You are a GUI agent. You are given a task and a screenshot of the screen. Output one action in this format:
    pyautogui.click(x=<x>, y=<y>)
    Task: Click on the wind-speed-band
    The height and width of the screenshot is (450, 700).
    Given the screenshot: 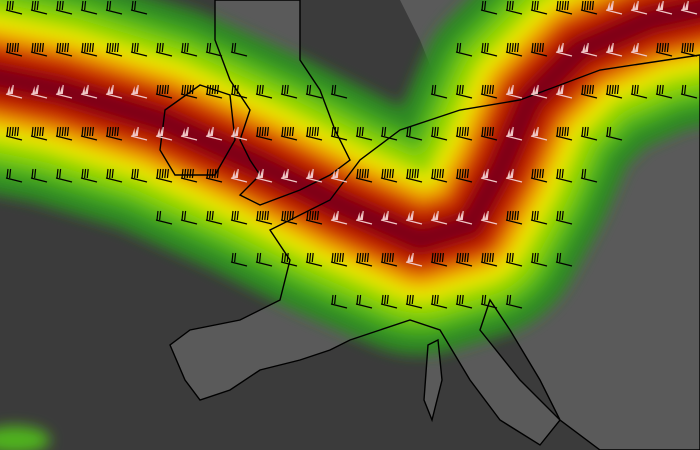 What is the action you would take?
    pyautogui.click(x=25, y=438)
    